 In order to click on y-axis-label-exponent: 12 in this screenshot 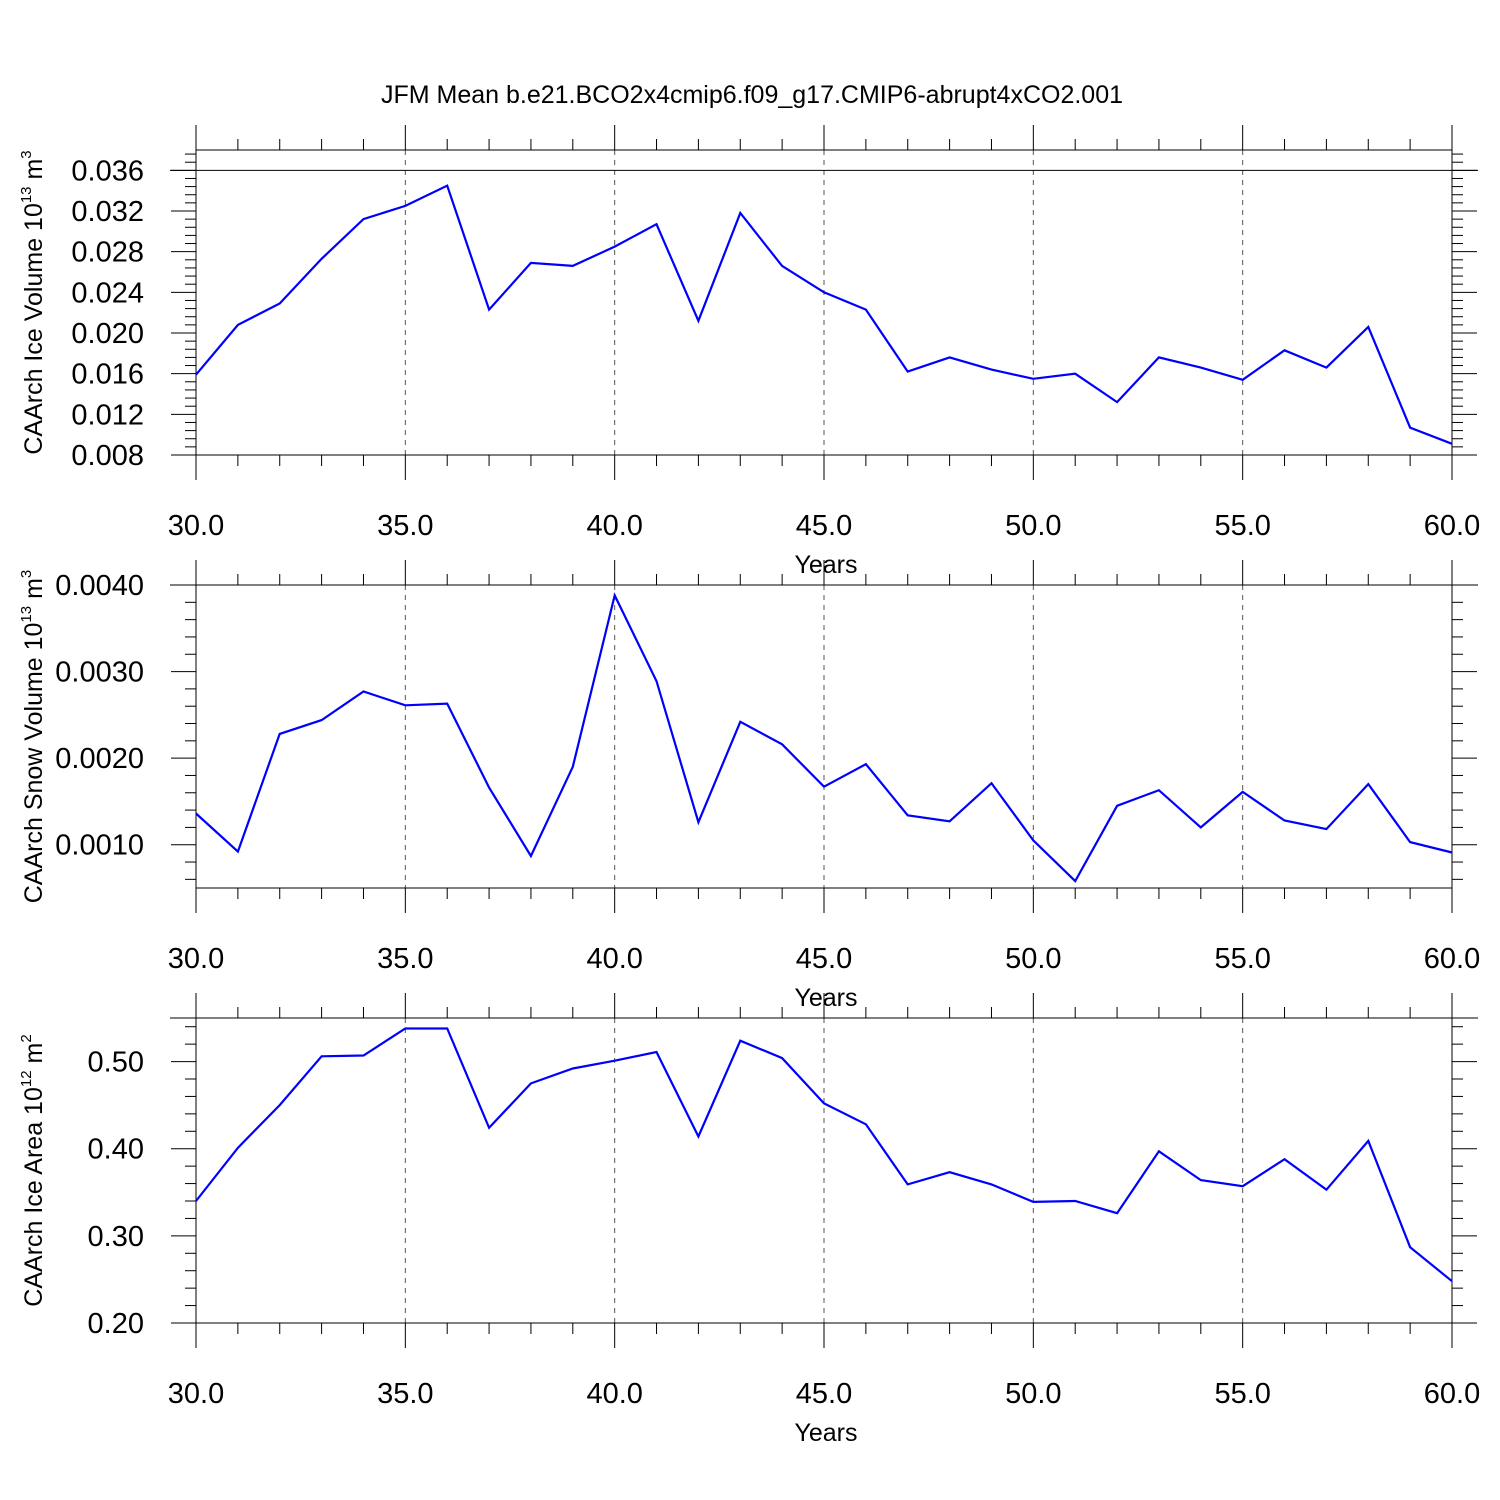, I will do `click(26, 1078)`.